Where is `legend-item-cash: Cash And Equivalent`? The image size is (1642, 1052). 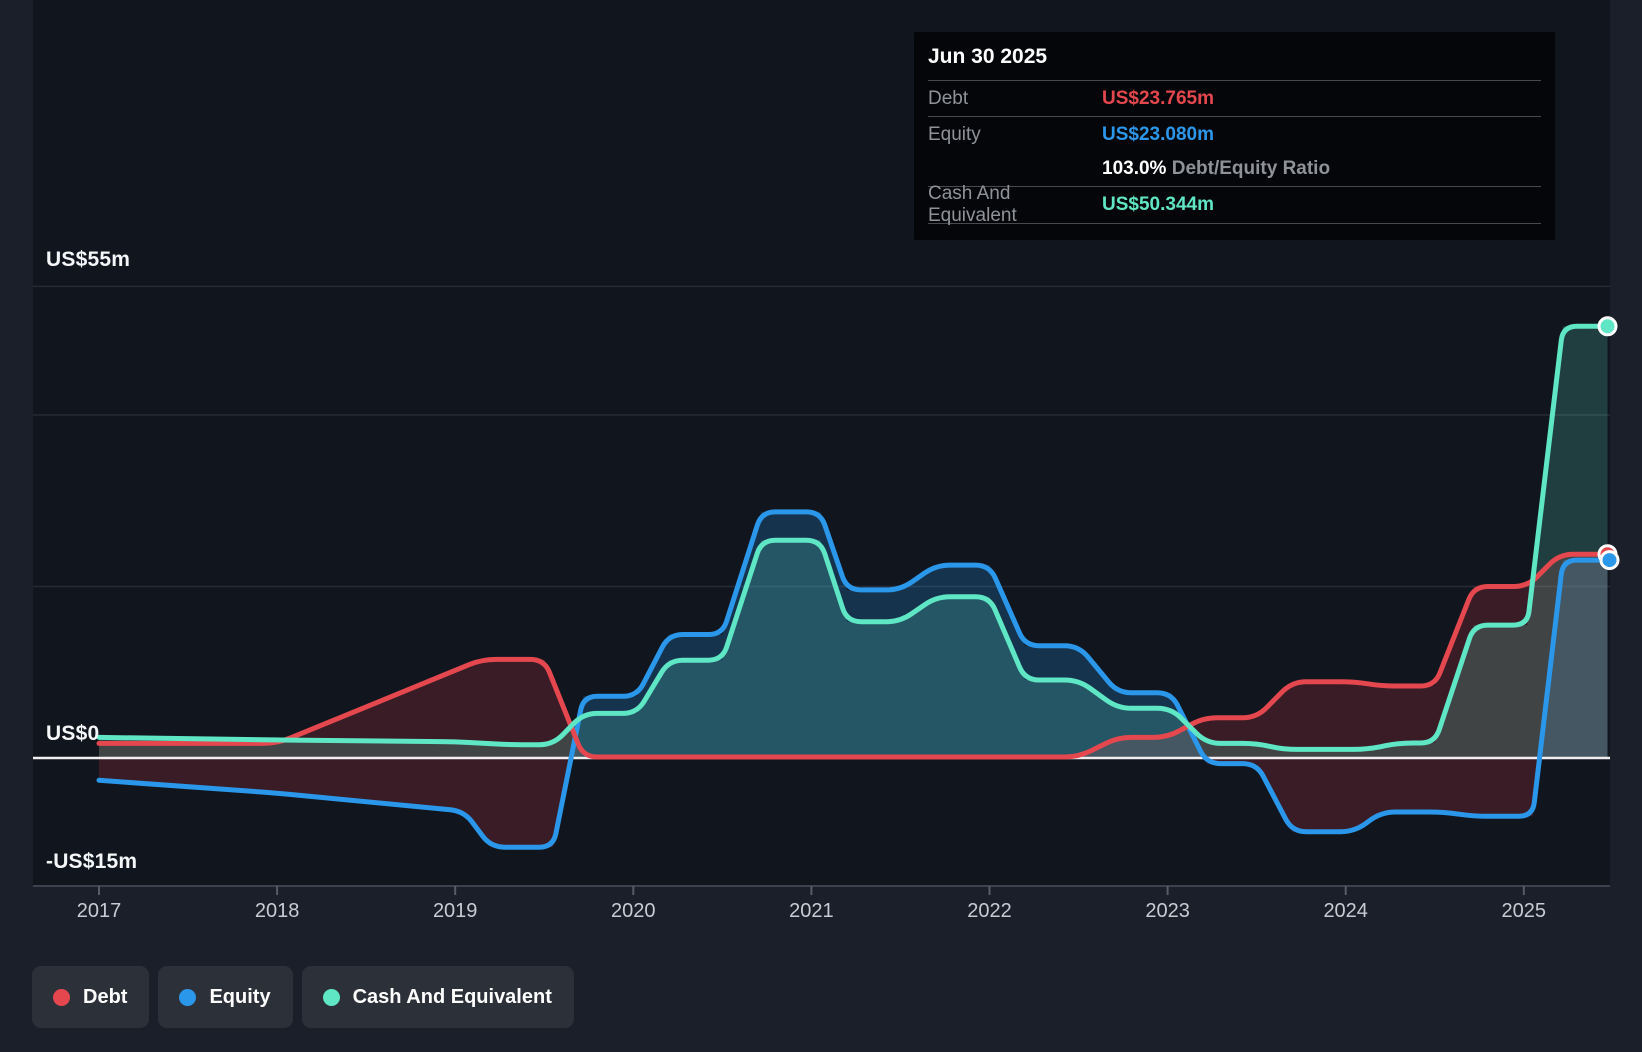 legend-item-cash: Cash And Equivalent is located at coordinates (437, 997).